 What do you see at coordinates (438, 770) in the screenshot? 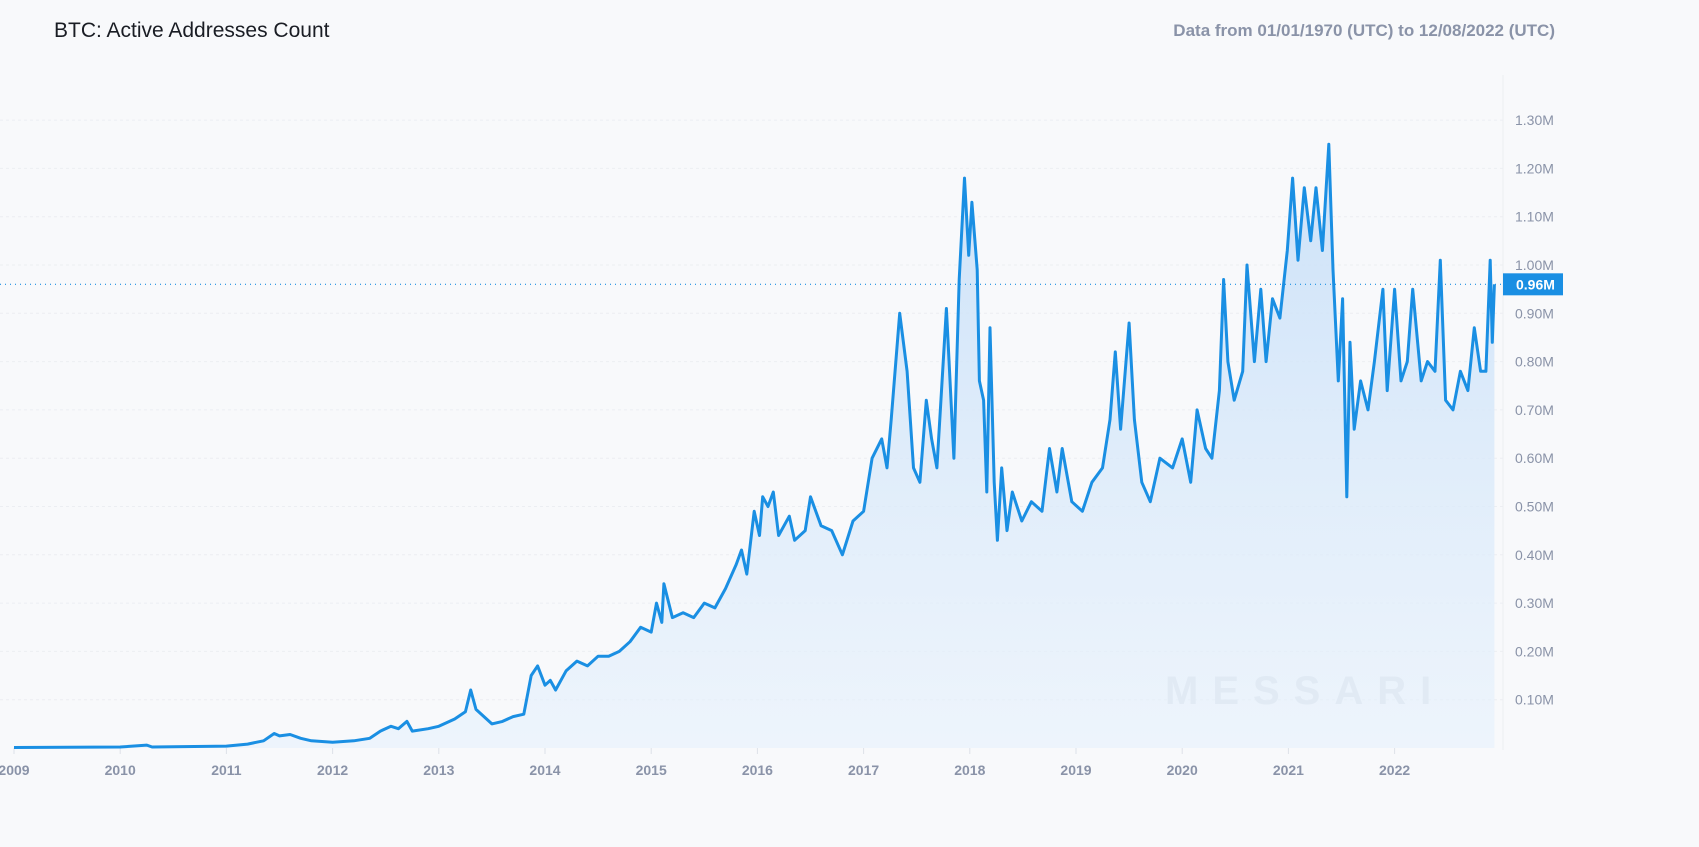
I see `x-tick-label: 2013` at bounding box center [438, 770].